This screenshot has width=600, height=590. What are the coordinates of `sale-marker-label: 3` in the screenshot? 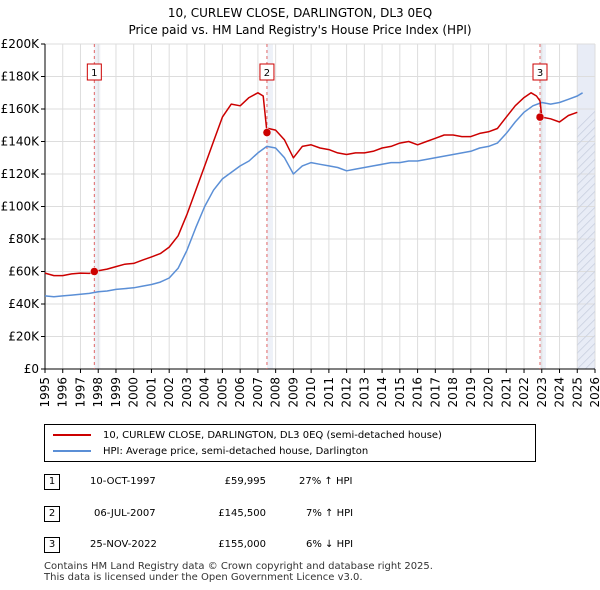 It's located at (540, 73).